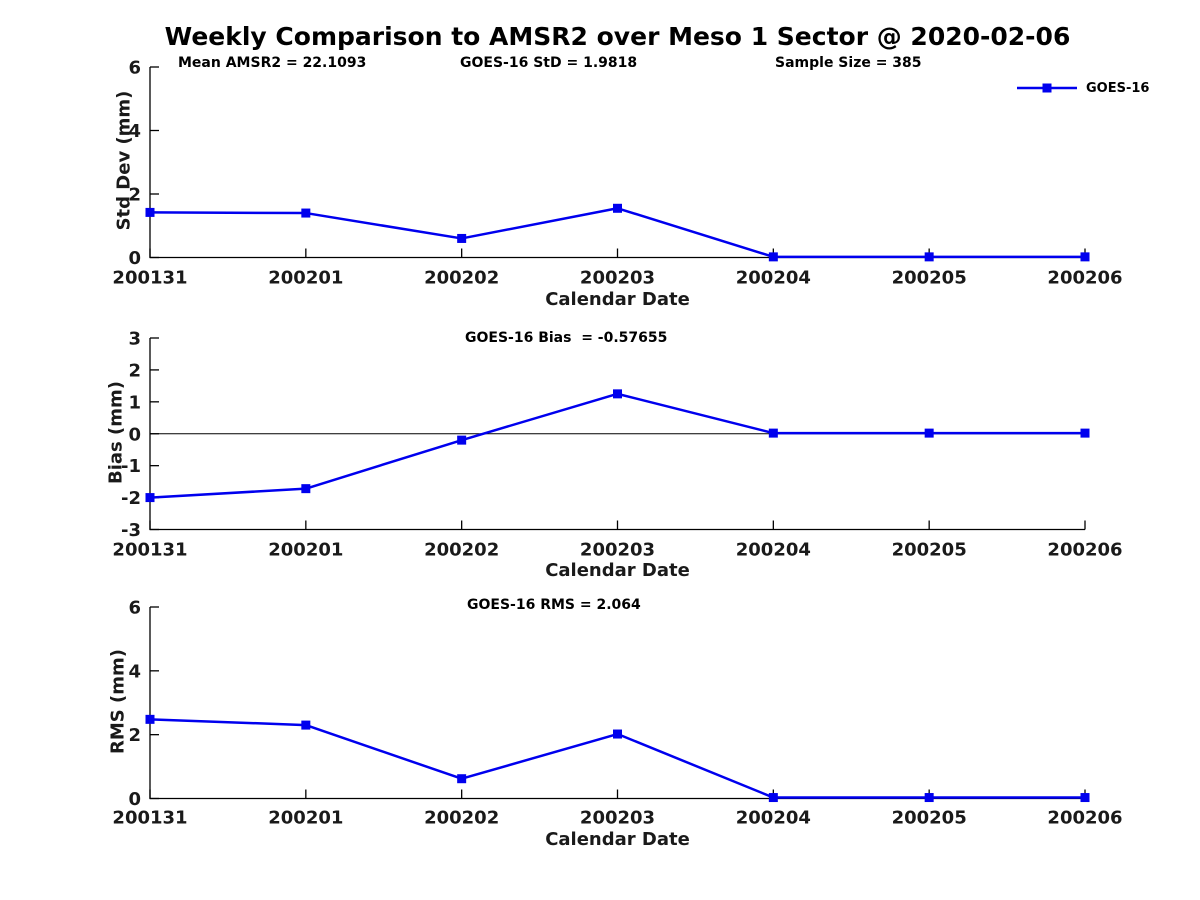 Image resolution: width=1200 pixels, height=900 pixels. I want to click on legend-label: GOES-16, so click(1118, 88).